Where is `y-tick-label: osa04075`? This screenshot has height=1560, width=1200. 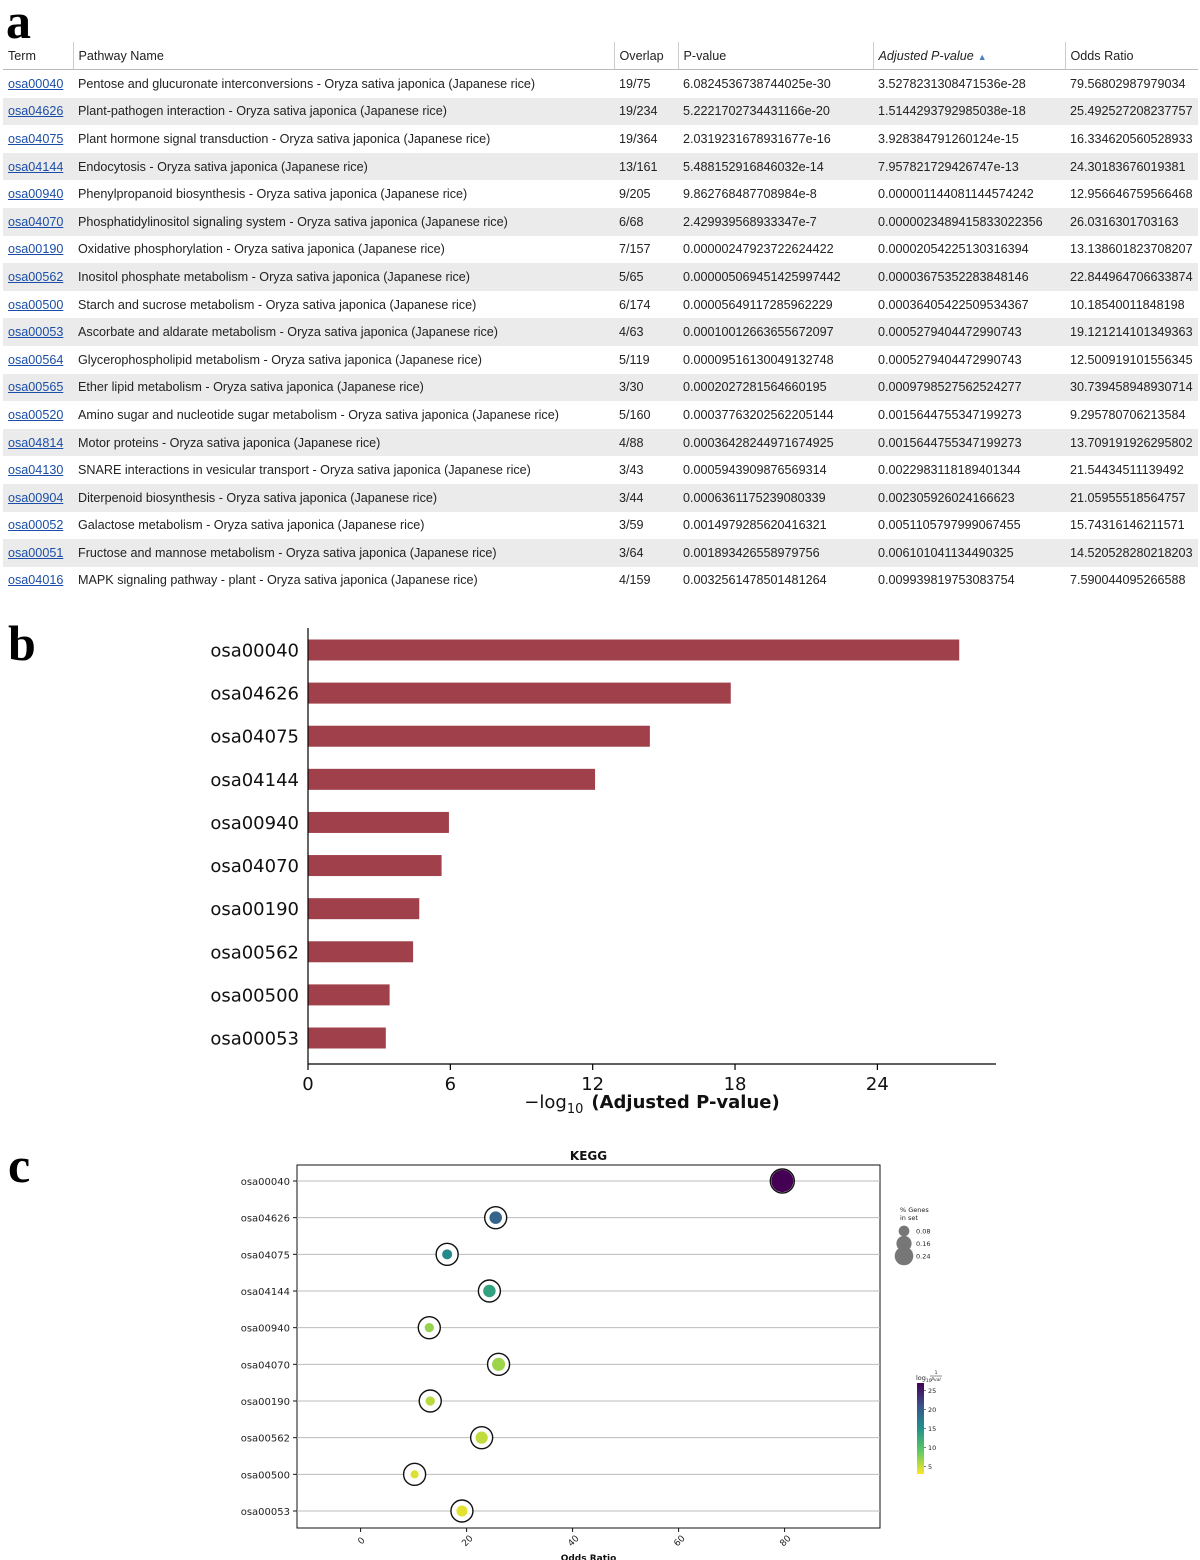
y-tick-label: osa04075 is located at coordinates (254, 737).